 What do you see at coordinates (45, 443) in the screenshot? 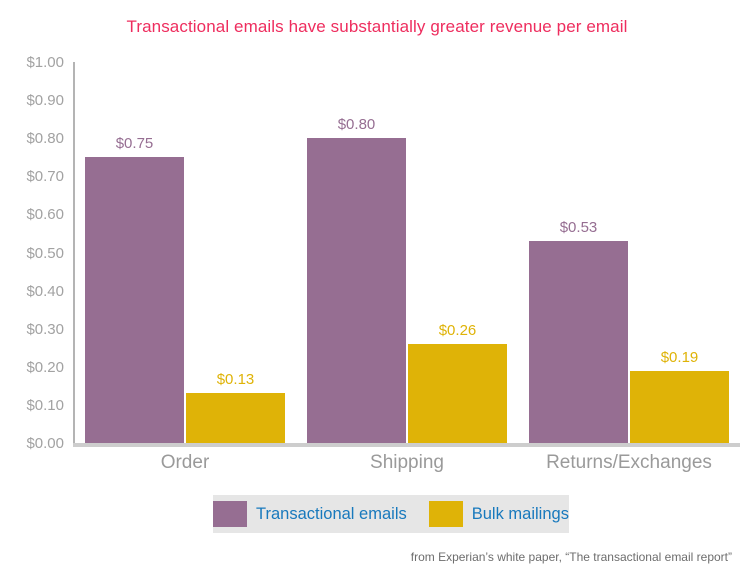
I see `y-axis-tick-label: $0.00` at bounding box center [45, 443].